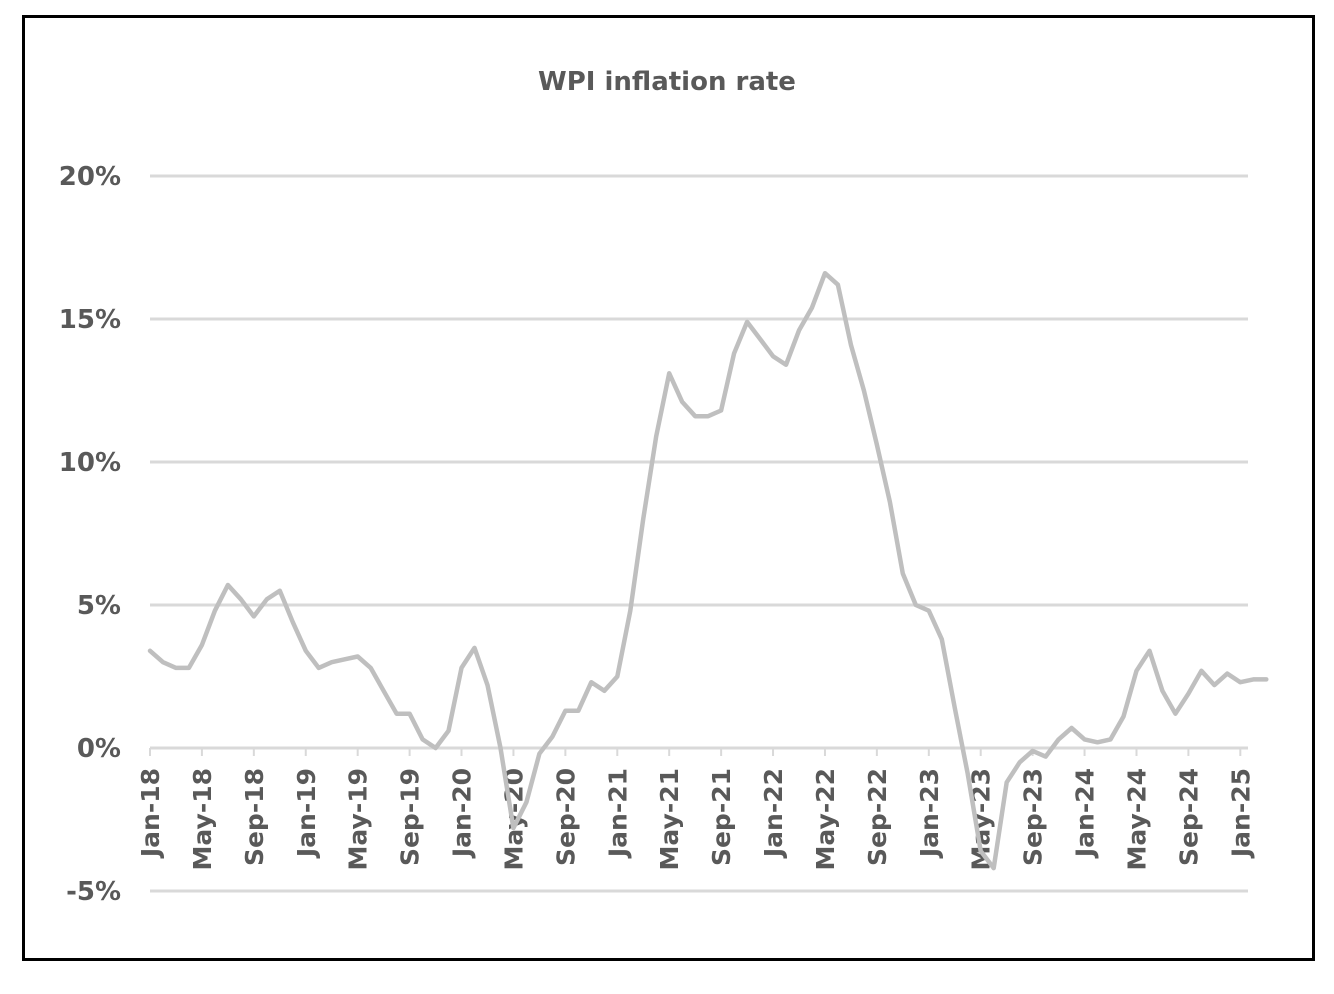  What do you see at coordinates (617, 813) in the screenshot?
I see `x-tick-label: Jan-21` at bounding box center [617, 813].